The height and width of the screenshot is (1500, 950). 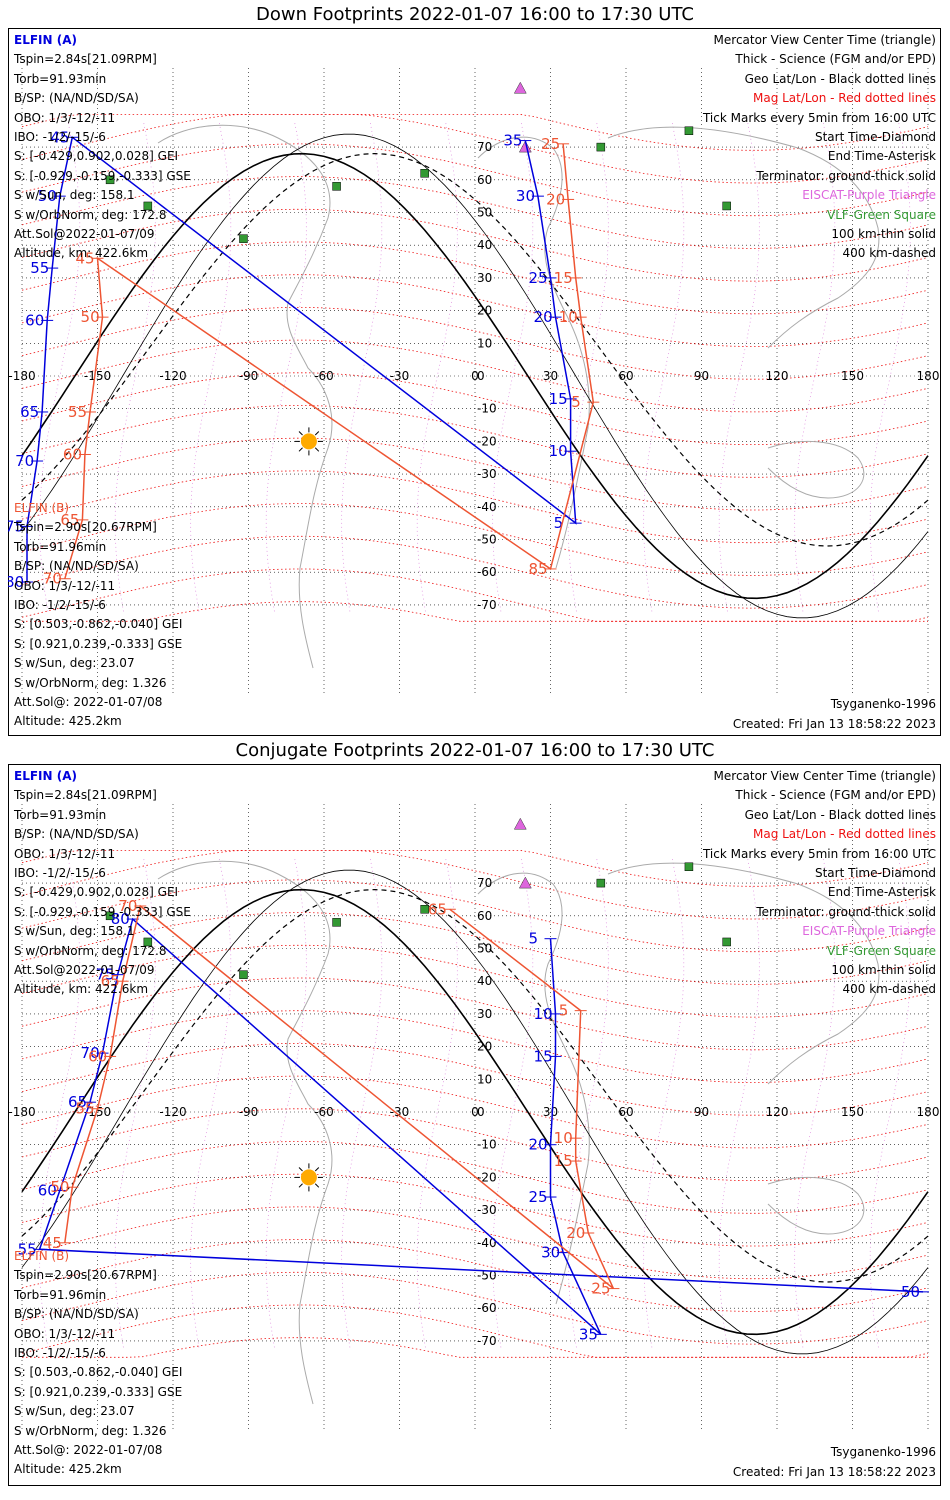 What do you see at coordinates (588, 1334) in the screenshot?
I see `elfin-a-tick-label: 35` at bounding box center [588, 1334].